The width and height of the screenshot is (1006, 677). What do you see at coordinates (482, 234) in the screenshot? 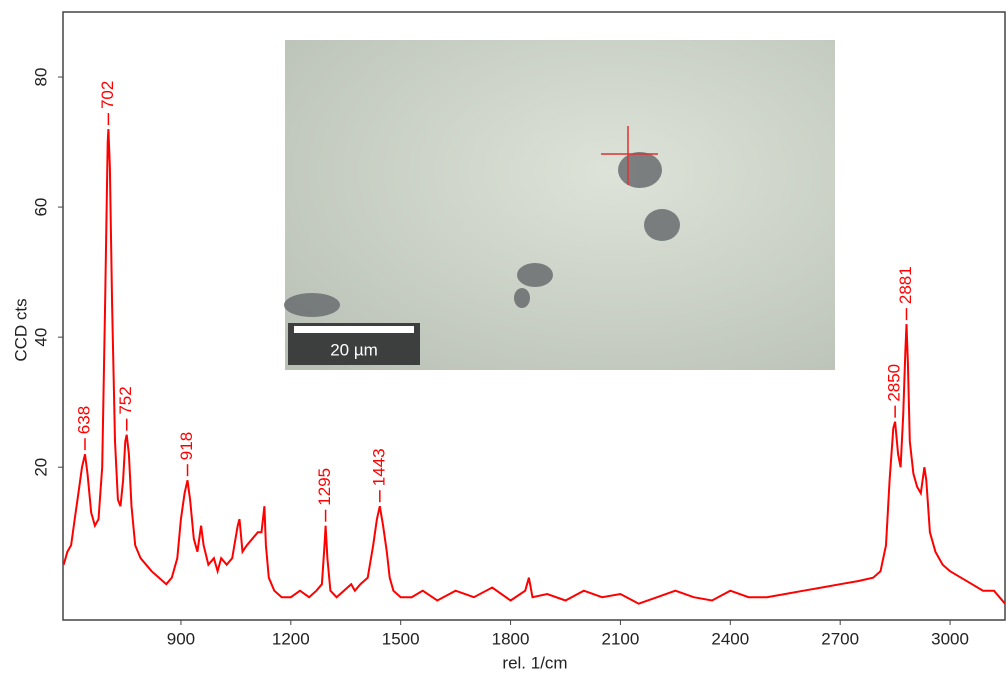
I see `particles` at bounding box center [482, 234].